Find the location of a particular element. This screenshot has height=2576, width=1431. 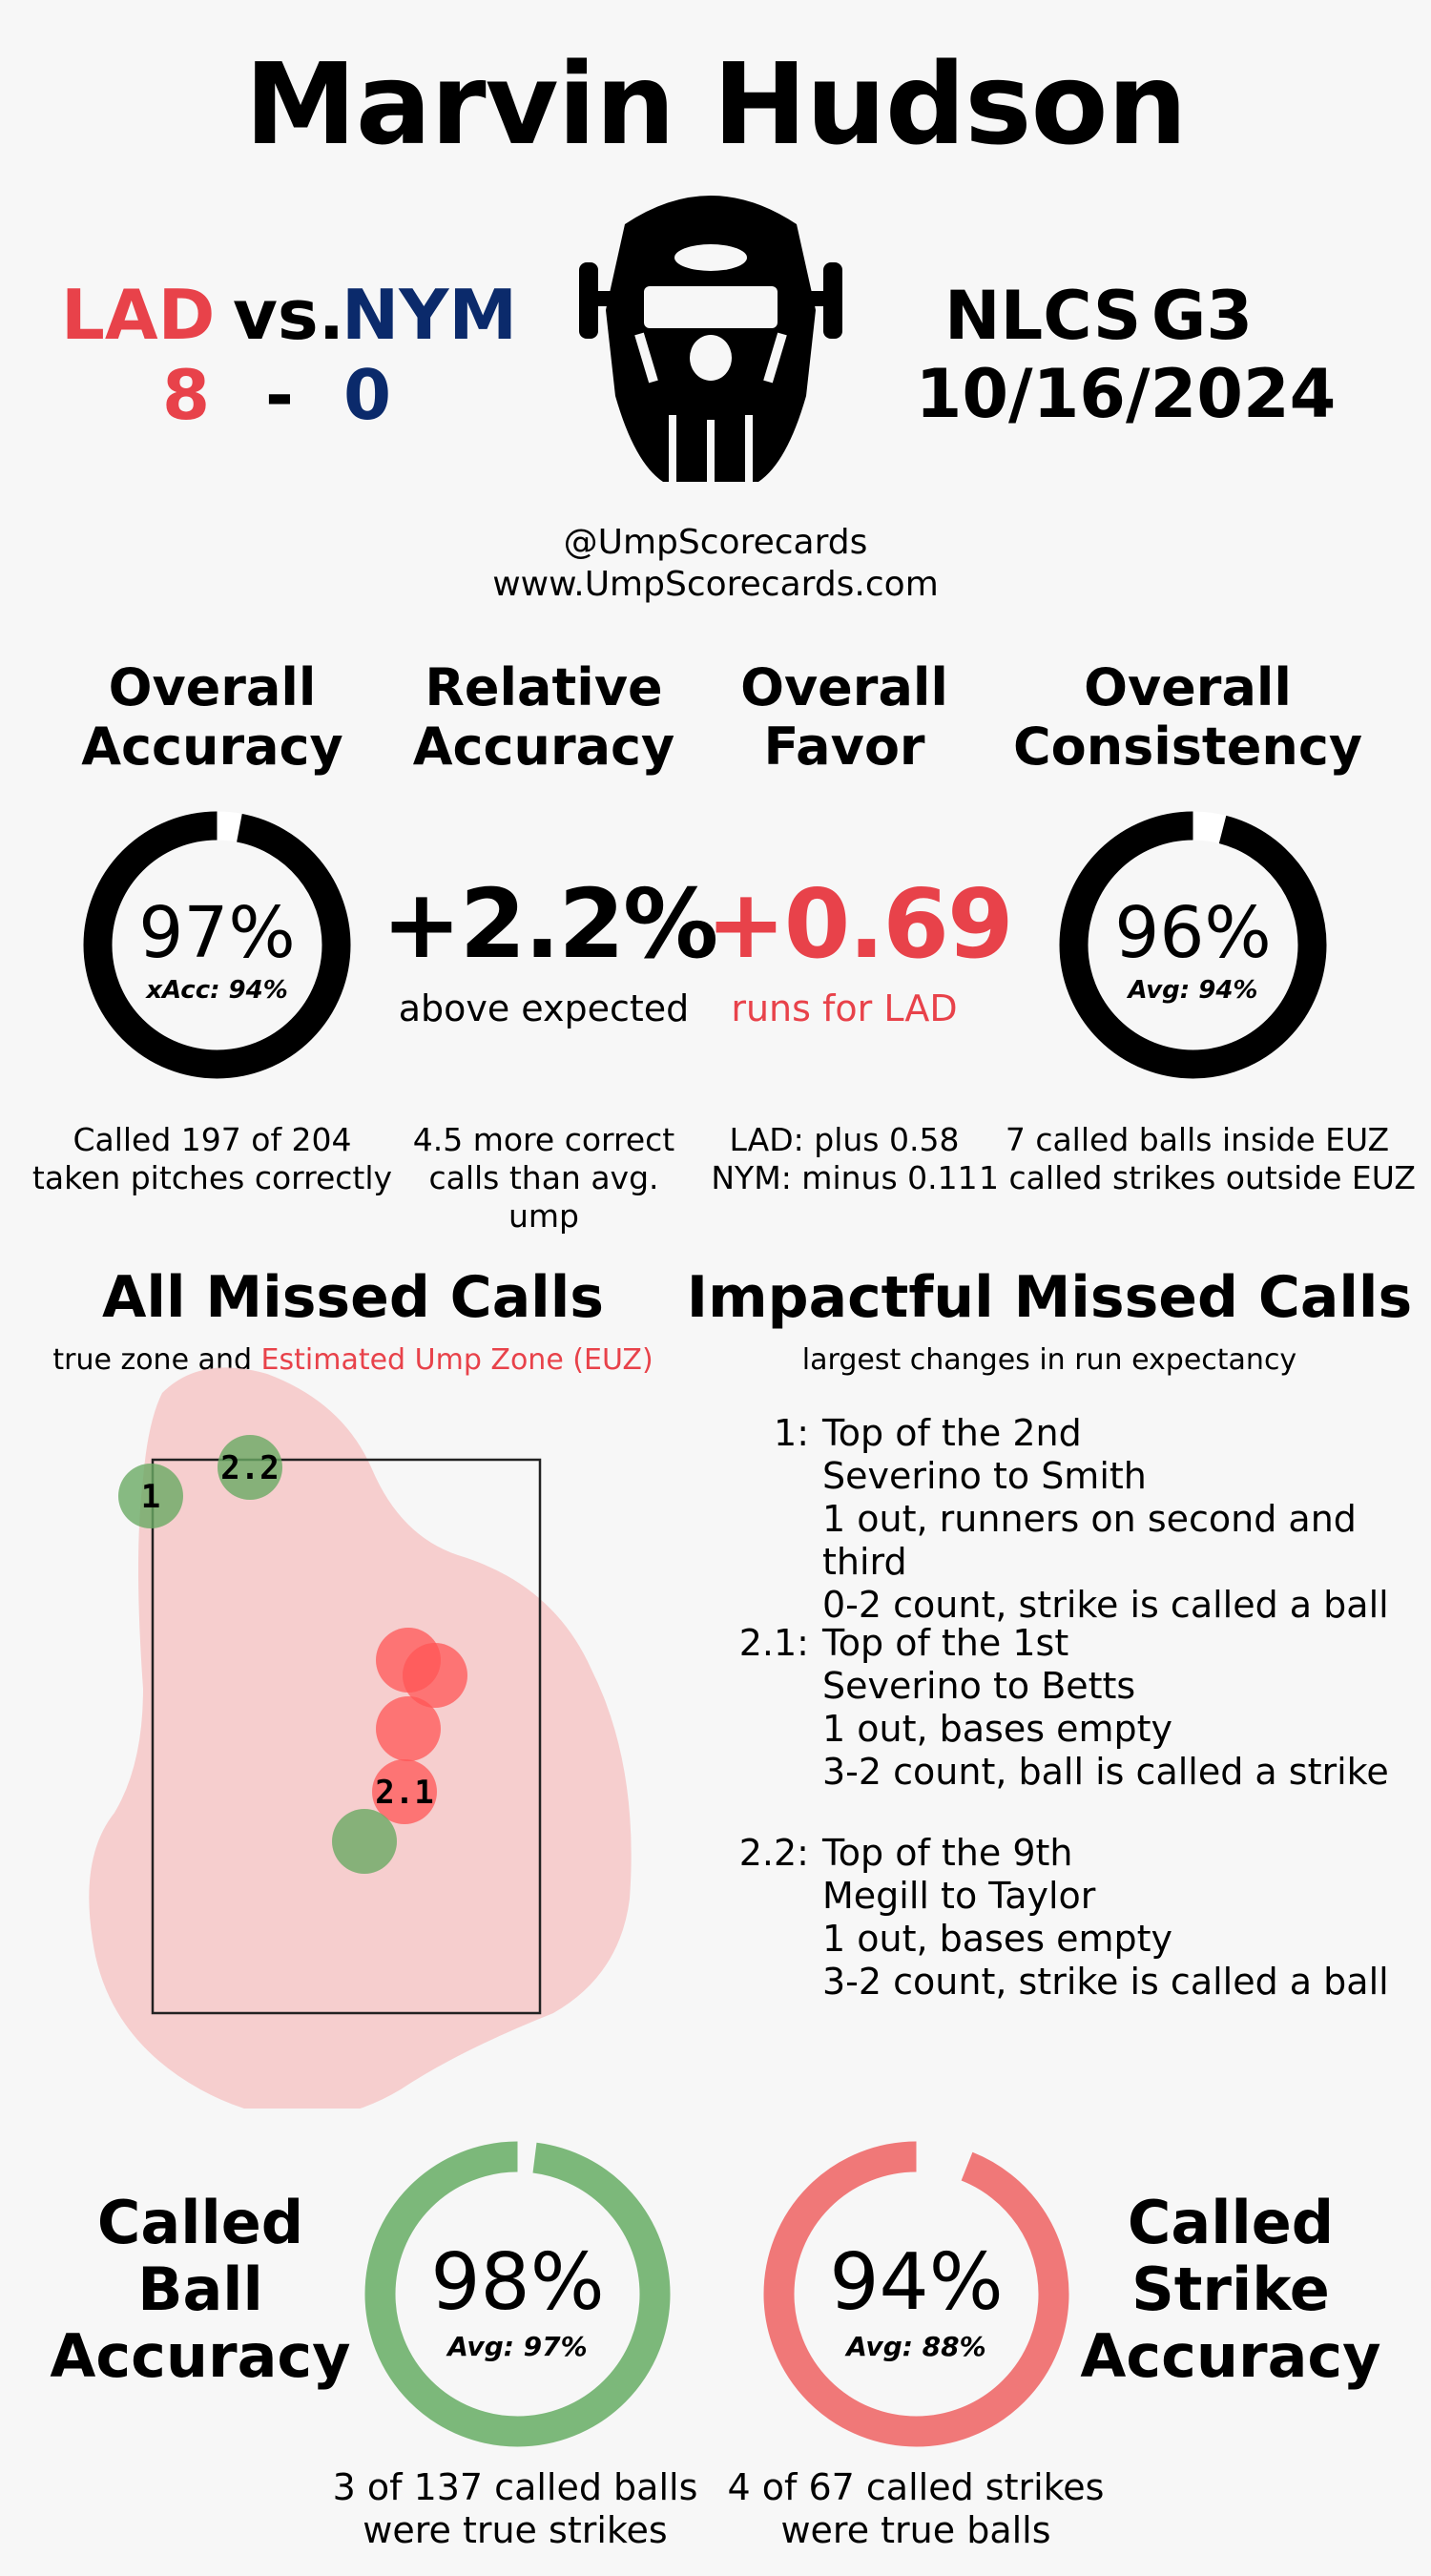

call-1-matchup: Severino to Smith is located at coordinates (984, 1476).